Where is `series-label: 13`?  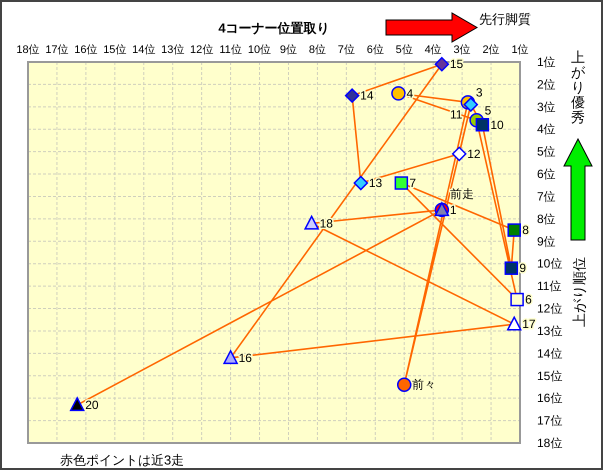 series-label: 13 is located at coordinates (375, 183).